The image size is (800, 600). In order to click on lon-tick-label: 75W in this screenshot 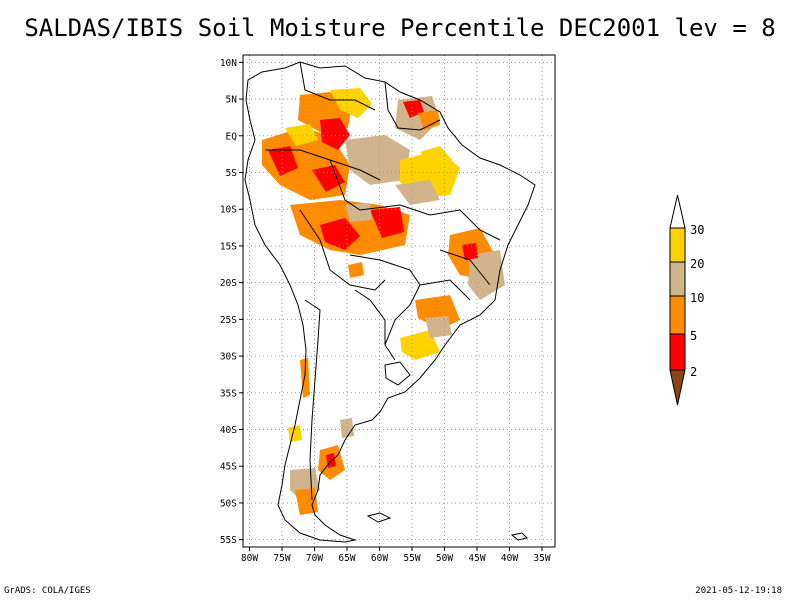, I will do `click(281, 558)`.